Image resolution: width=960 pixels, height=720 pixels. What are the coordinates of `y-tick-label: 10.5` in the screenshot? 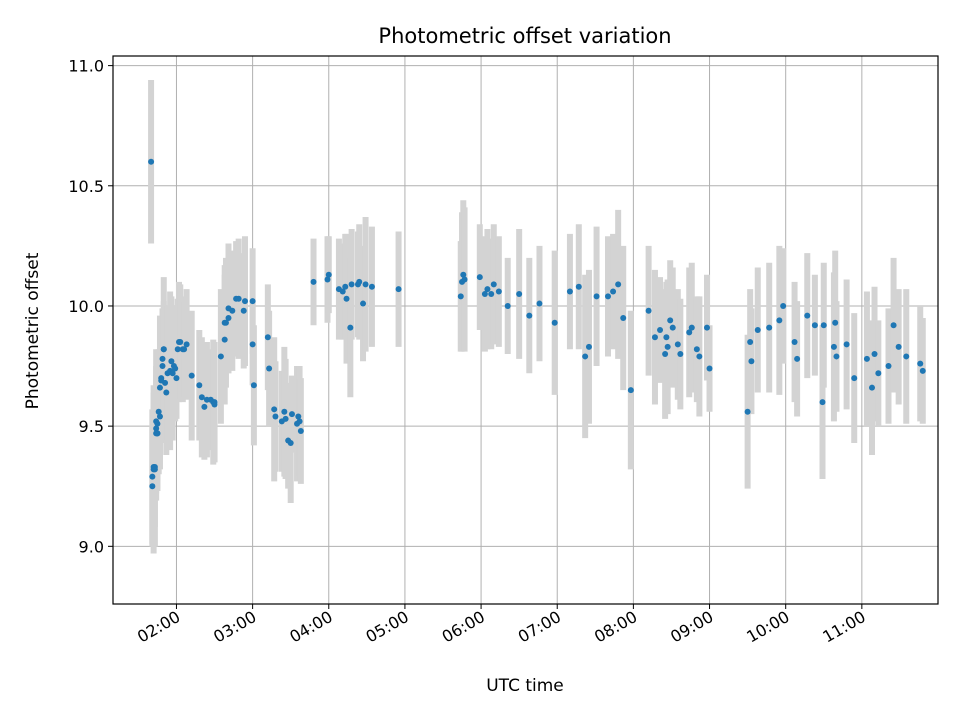 It's located at (86, 186).